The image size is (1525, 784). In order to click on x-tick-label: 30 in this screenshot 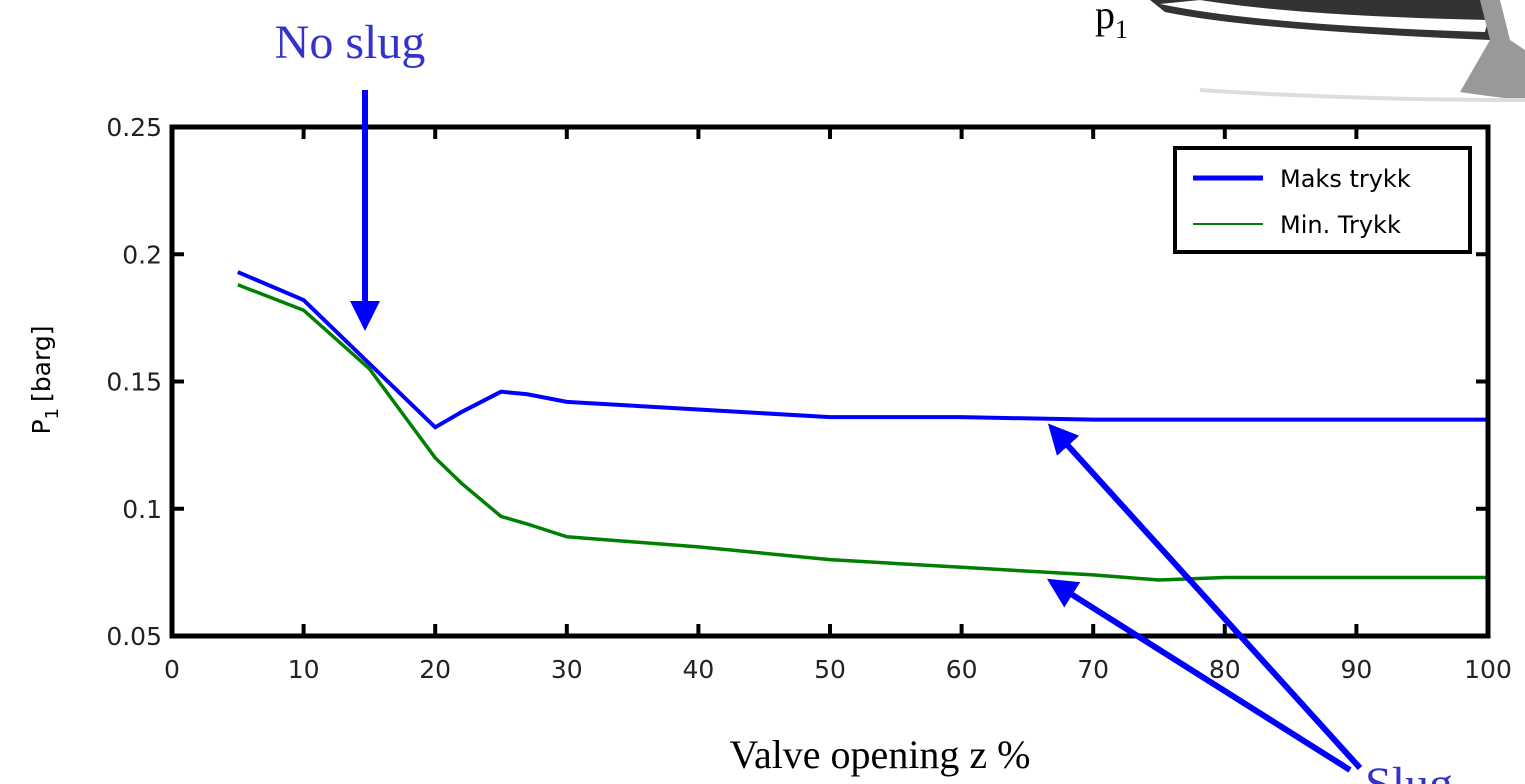, I will do `click(567, 669)`.